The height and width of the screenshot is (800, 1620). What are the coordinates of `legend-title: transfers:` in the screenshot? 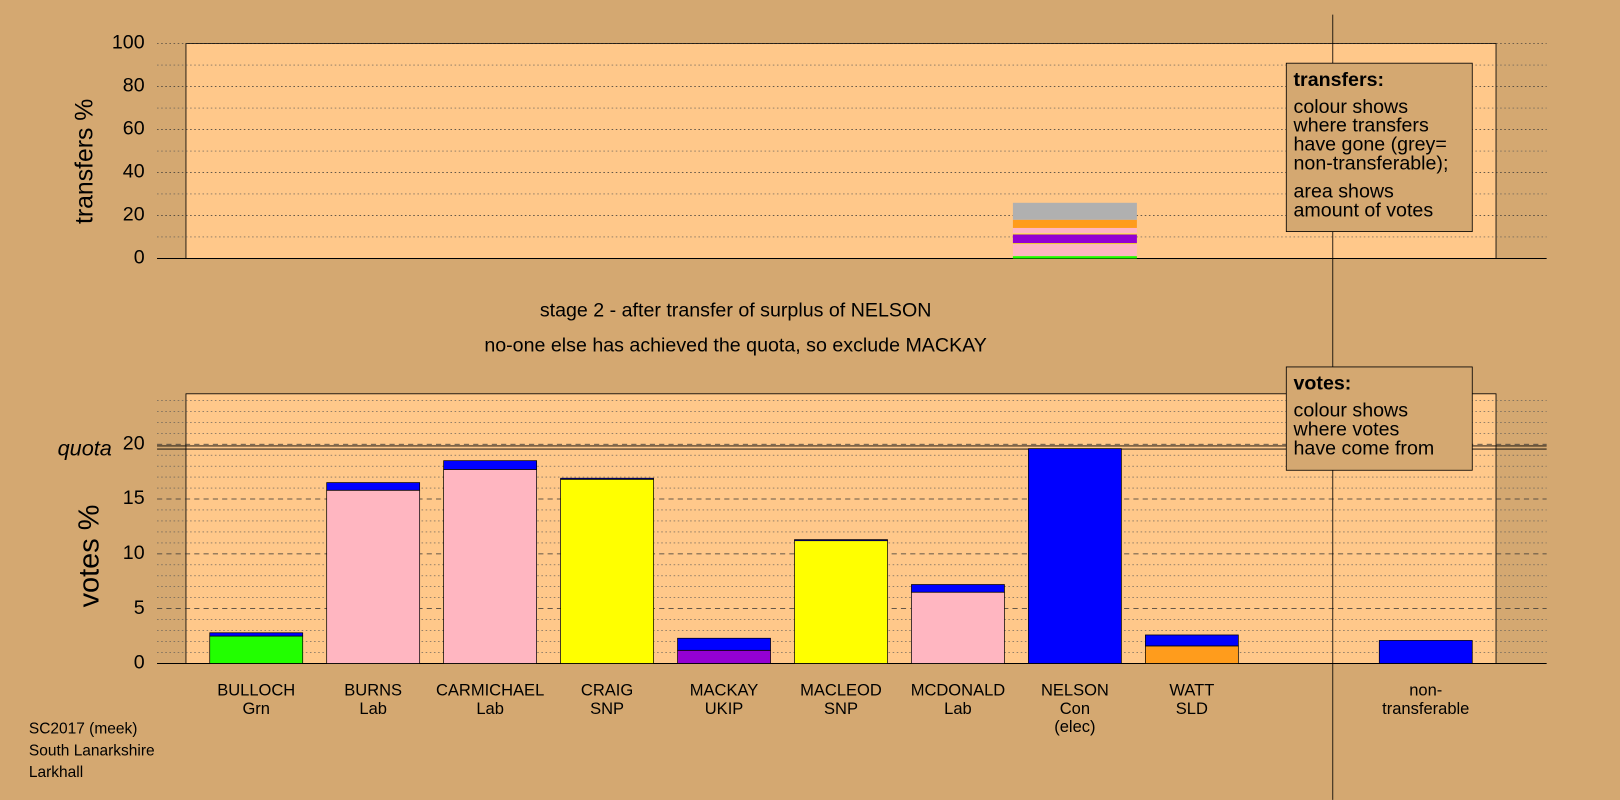 It's located at (1339, 80).